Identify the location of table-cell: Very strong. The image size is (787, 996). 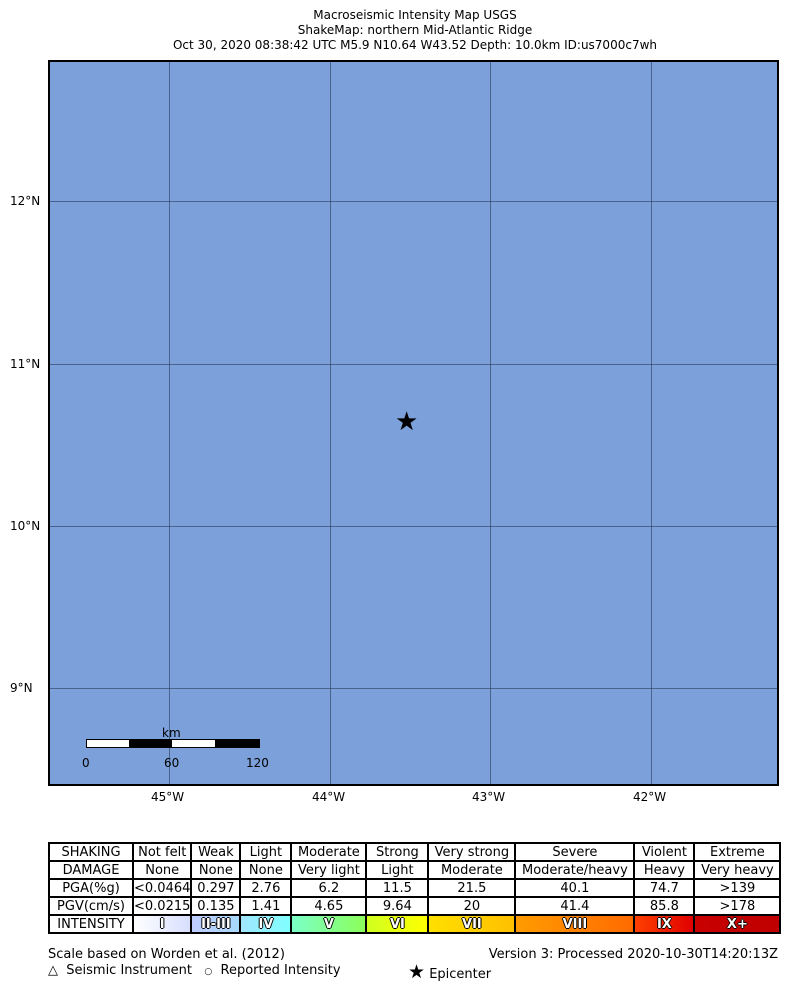
(472, 852).